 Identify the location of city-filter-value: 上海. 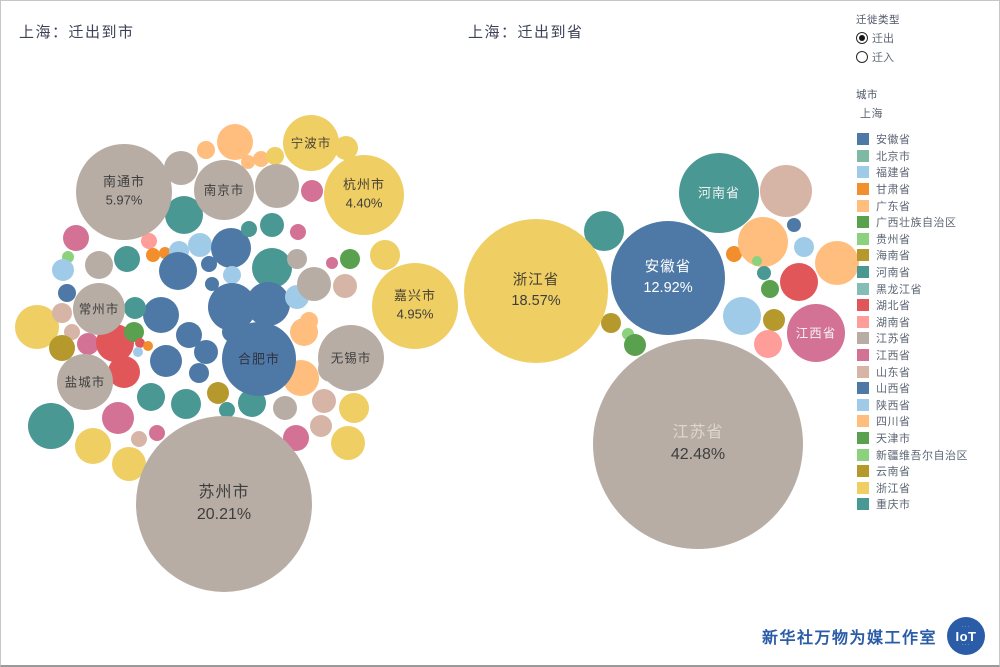
(871, 114).